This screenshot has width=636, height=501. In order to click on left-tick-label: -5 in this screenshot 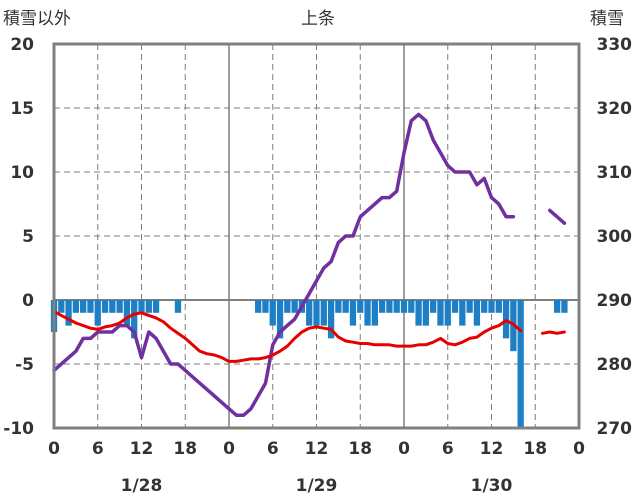, I will do `click(24, 365)`.